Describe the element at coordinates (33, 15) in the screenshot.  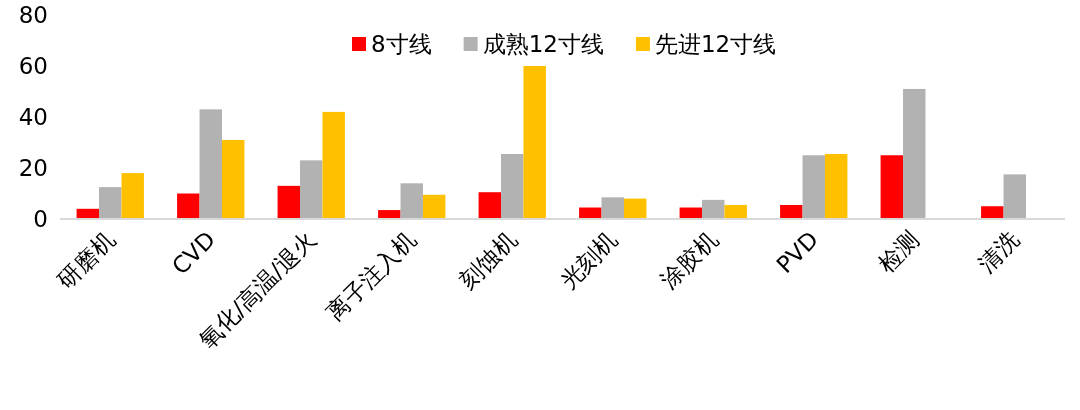
I see `y-tick-label: 80` at that location.